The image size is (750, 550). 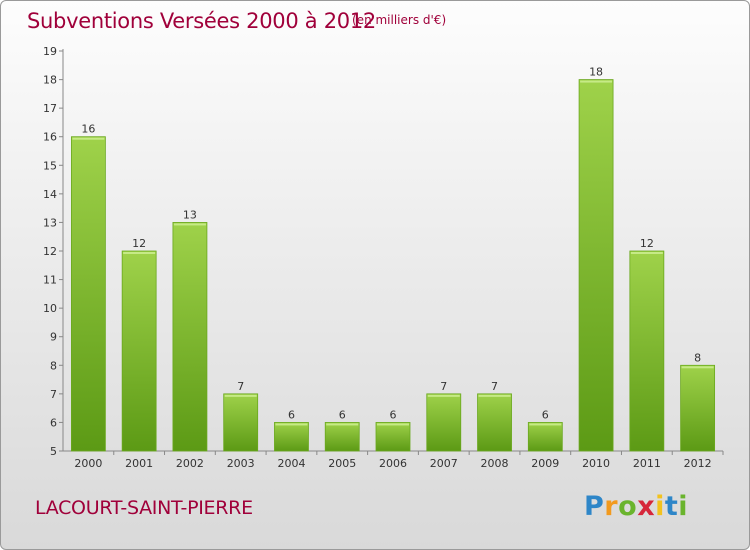 What do you see at coordinates (50, 80) in the screenshot?
I see `y-tick-label: 18` at bounding box center [50, 80].